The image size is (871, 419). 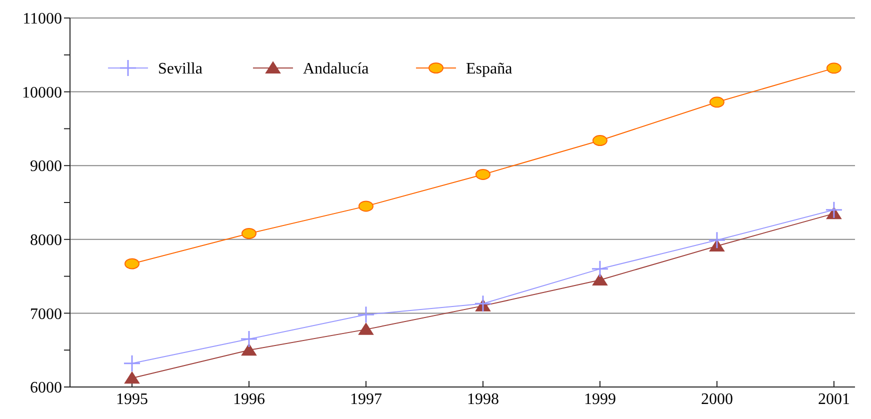 What do you see at coordinates (834, 399) in the screenshot?
I see `x-tick-label: 2001` at bounding box center [834, 399].